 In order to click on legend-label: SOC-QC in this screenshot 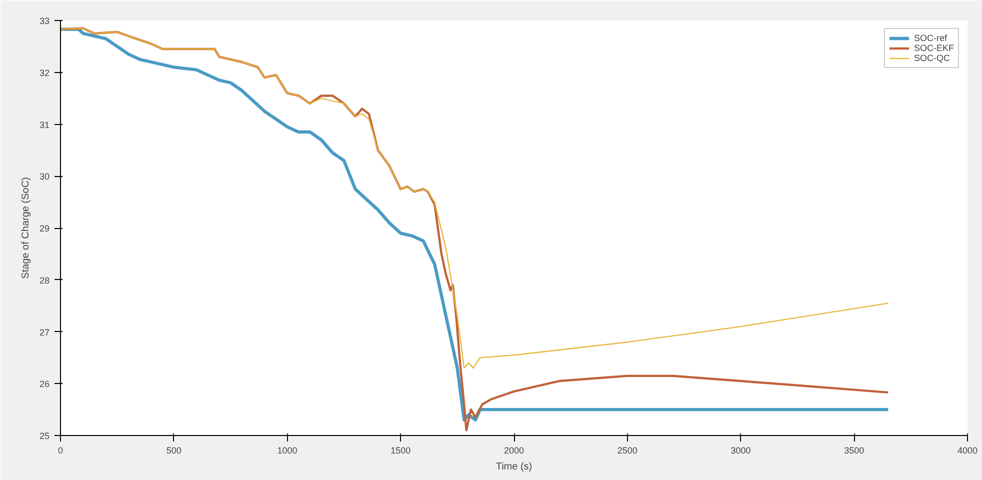, I will do `click(932, 58)`.